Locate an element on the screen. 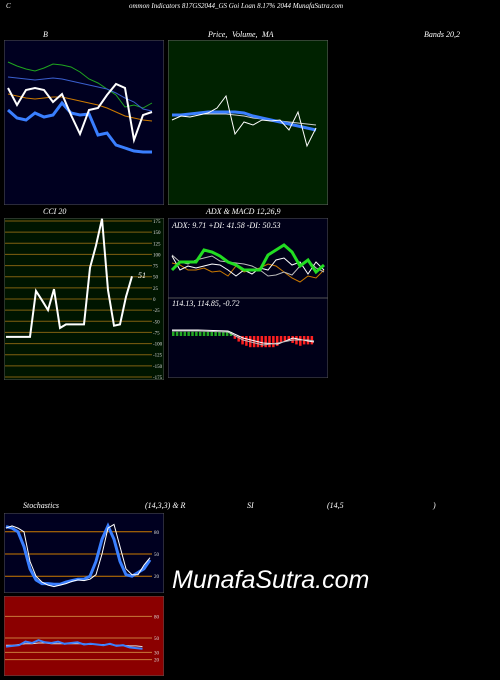 The width and height of the screenshot is (500, 680). cci-tick-label: -25 is located at coordinates (156, 311).